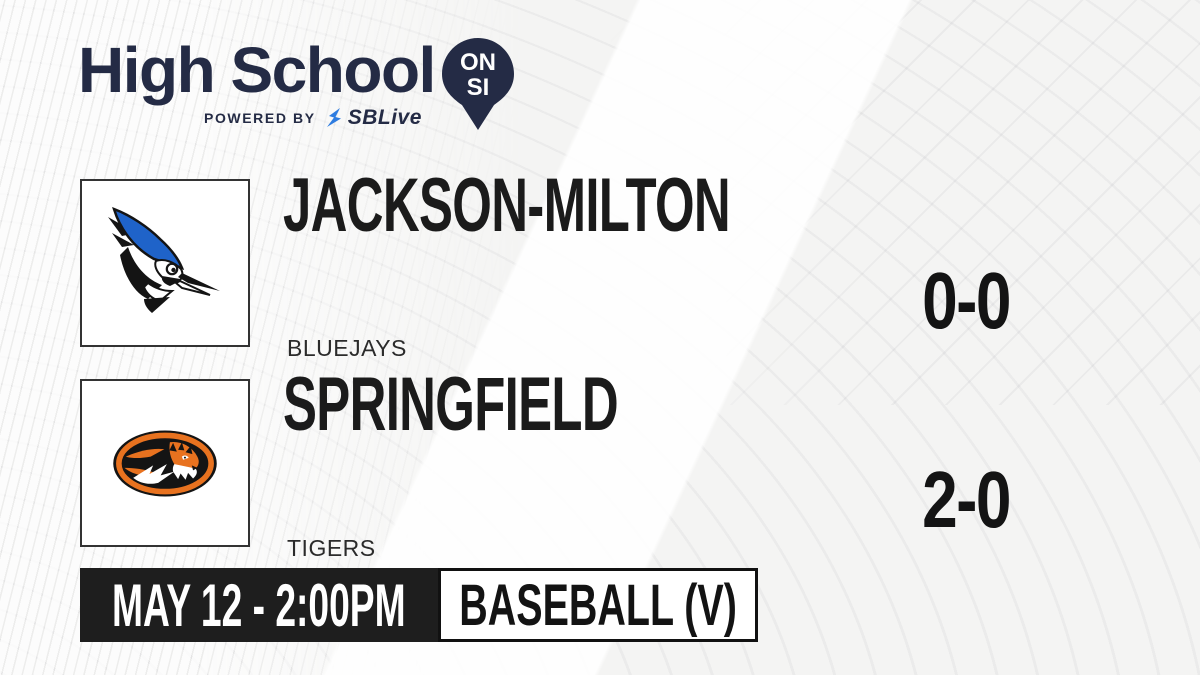  Describe the element at coordinates (347, 348) in the screenshot. I see `team1-mascot: BLUEJAYS` at that location.